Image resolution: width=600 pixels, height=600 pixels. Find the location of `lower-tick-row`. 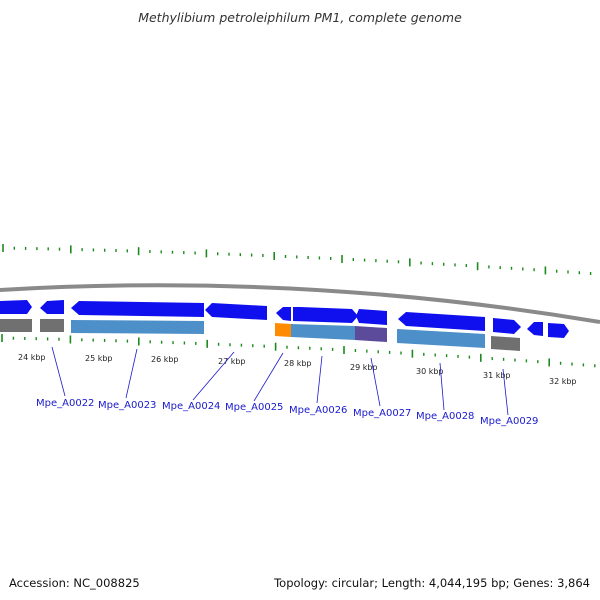

lower-tick-row is located at coordinates (298, 351).